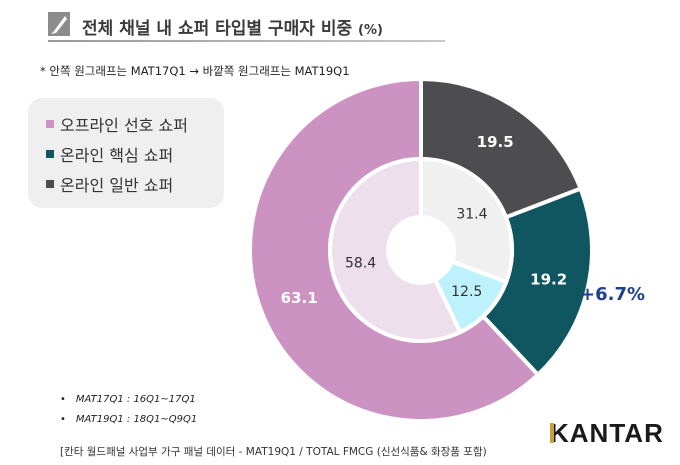 This screenshot has height=465, width=680. Describe the element at coordinates (117, 185) in the screenshot. I see `legend-label-online-general: 온라인 일반 쇼퍼` at that location.